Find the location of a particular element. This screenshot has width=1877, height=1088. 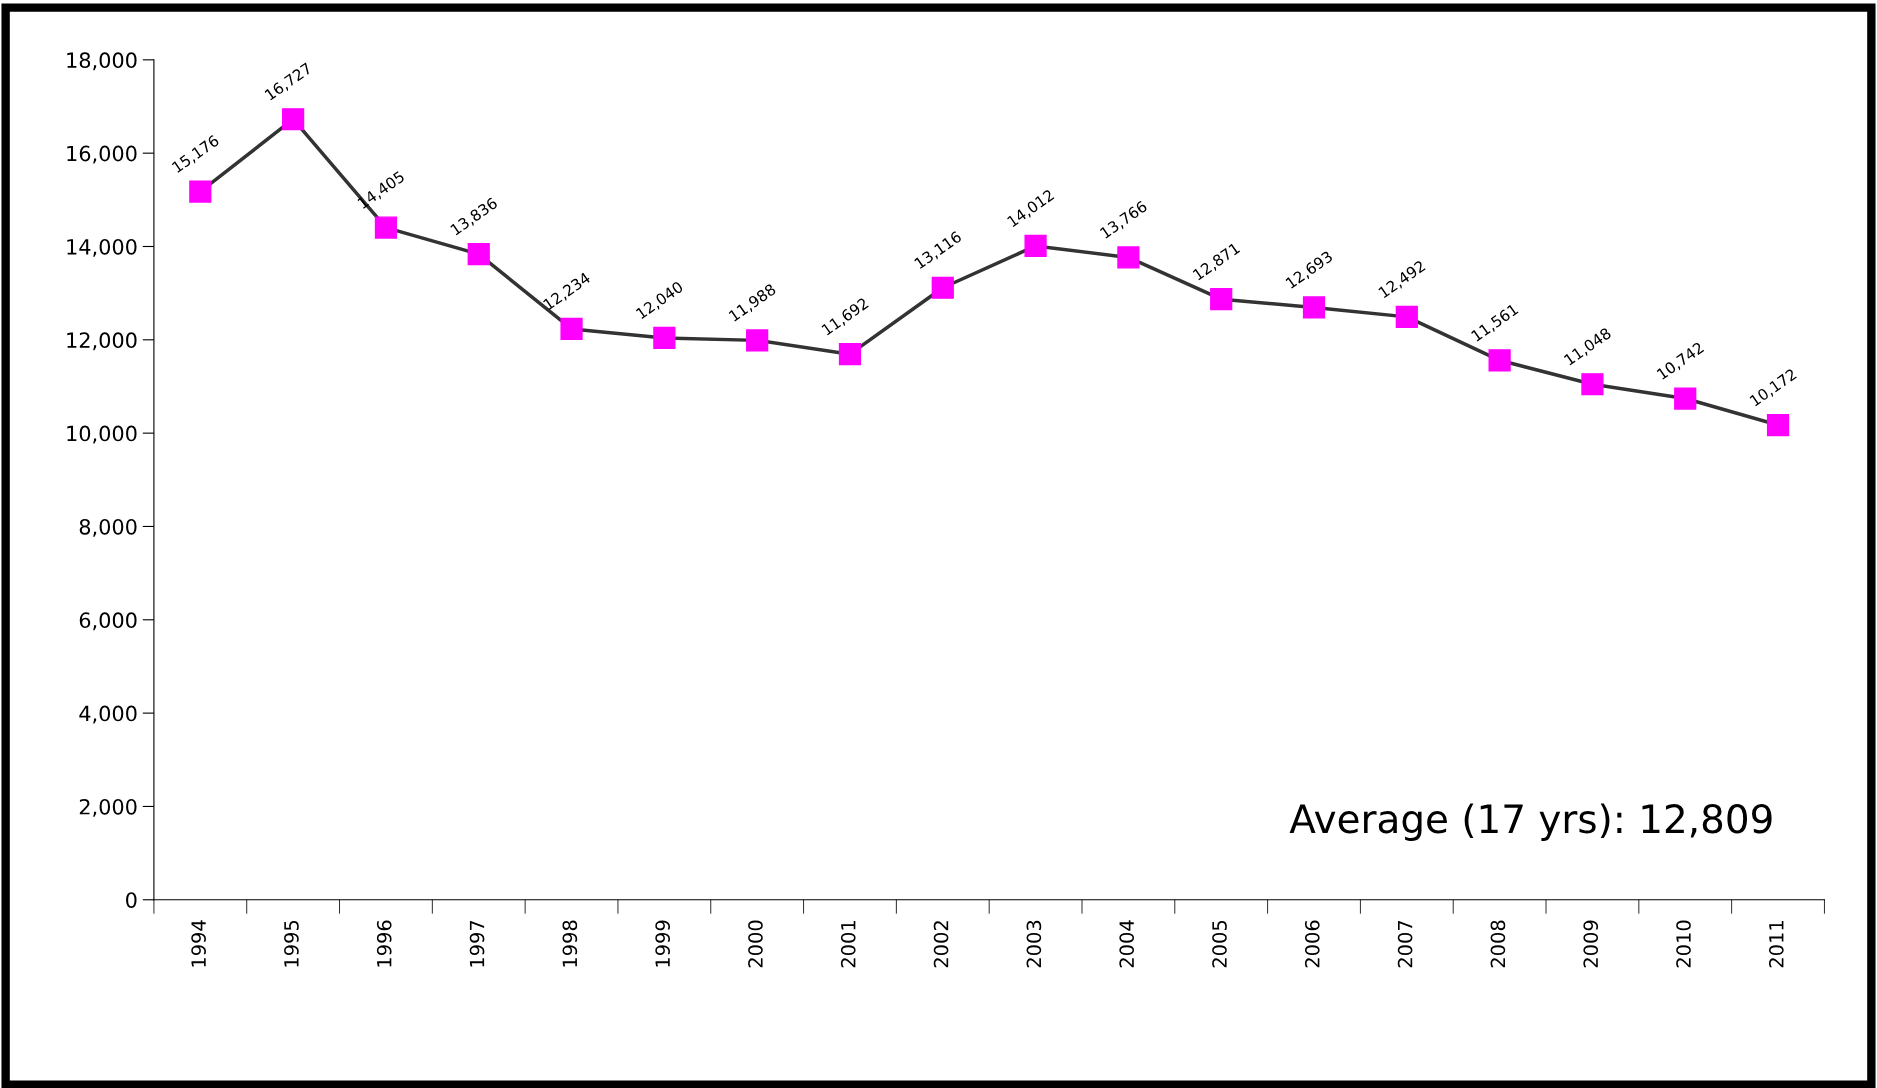

x-tick-label: 1994 is located at coordinates (198, 943).